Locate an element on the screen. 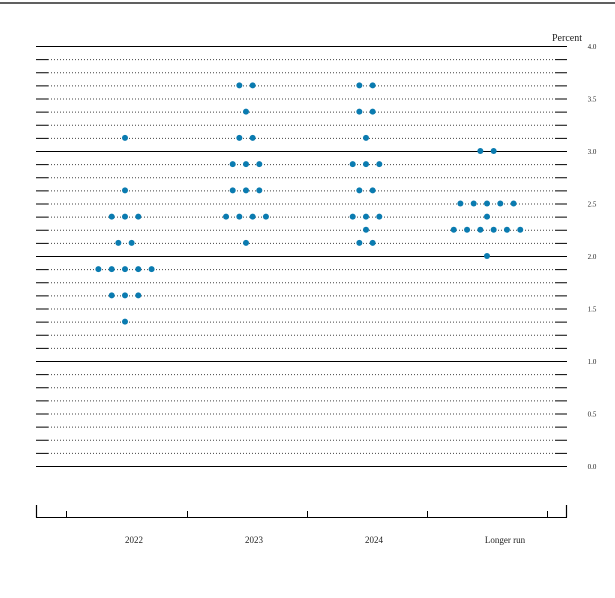 This screenshot has width=615, height=598. y-tick-label: 3.5 is located at coordinates (592, 100).